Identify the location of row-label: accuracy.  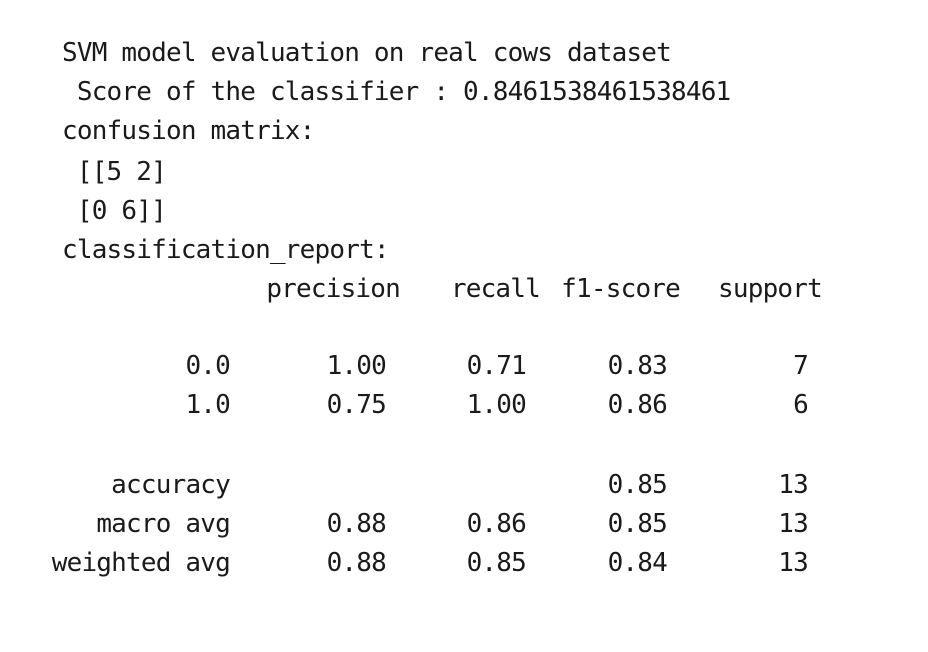
(171, 485).